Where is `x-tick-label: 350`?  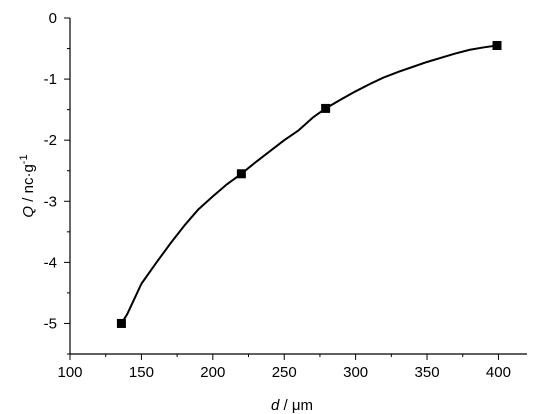 x-tick-label: 350 is located at coordinates (427, 372).